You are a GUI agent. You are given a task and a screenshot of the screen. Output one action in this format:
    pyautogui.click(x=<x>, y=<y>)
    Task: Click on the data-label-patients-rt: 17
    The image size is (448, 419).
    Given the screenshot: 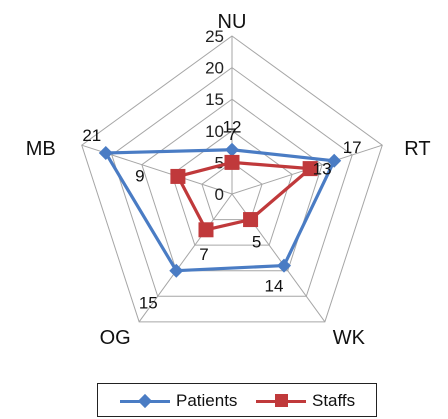 What is the action you would take?
    pyautogui.click(x=352, y=147)
    